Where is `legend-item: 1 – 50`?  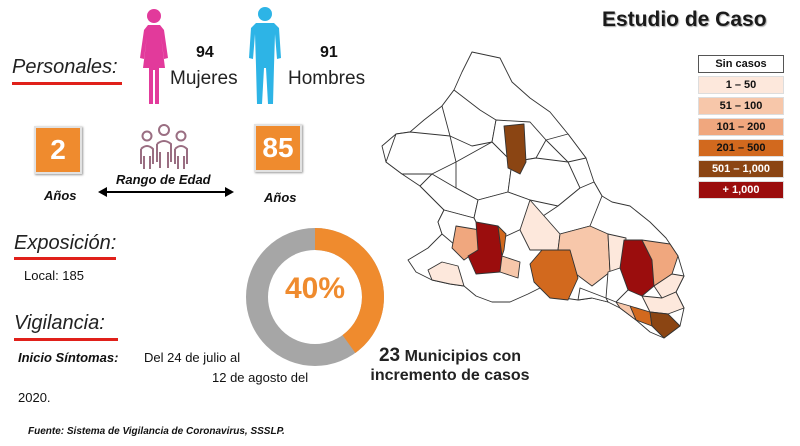
legend-item: 1 – 50 is located at coordinates (741, 85).